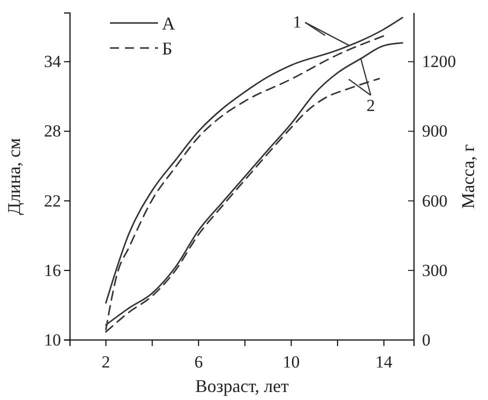 The image size is (488, 400). Describe the element at coordinates (14, 176) in the screenshot. I see `y-axis-title: Длина, см` at that location.